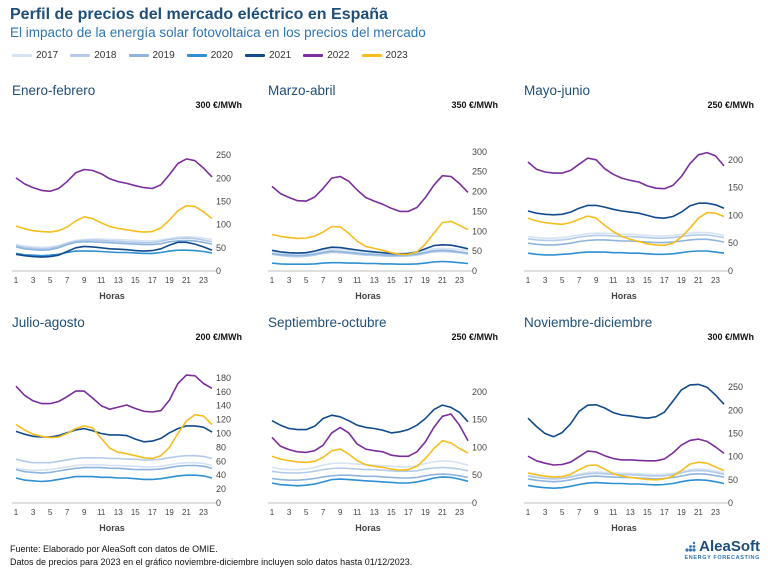 The image size is (768, 573). I want to click on panel-title: Enero-febrero, so click(53, 90).